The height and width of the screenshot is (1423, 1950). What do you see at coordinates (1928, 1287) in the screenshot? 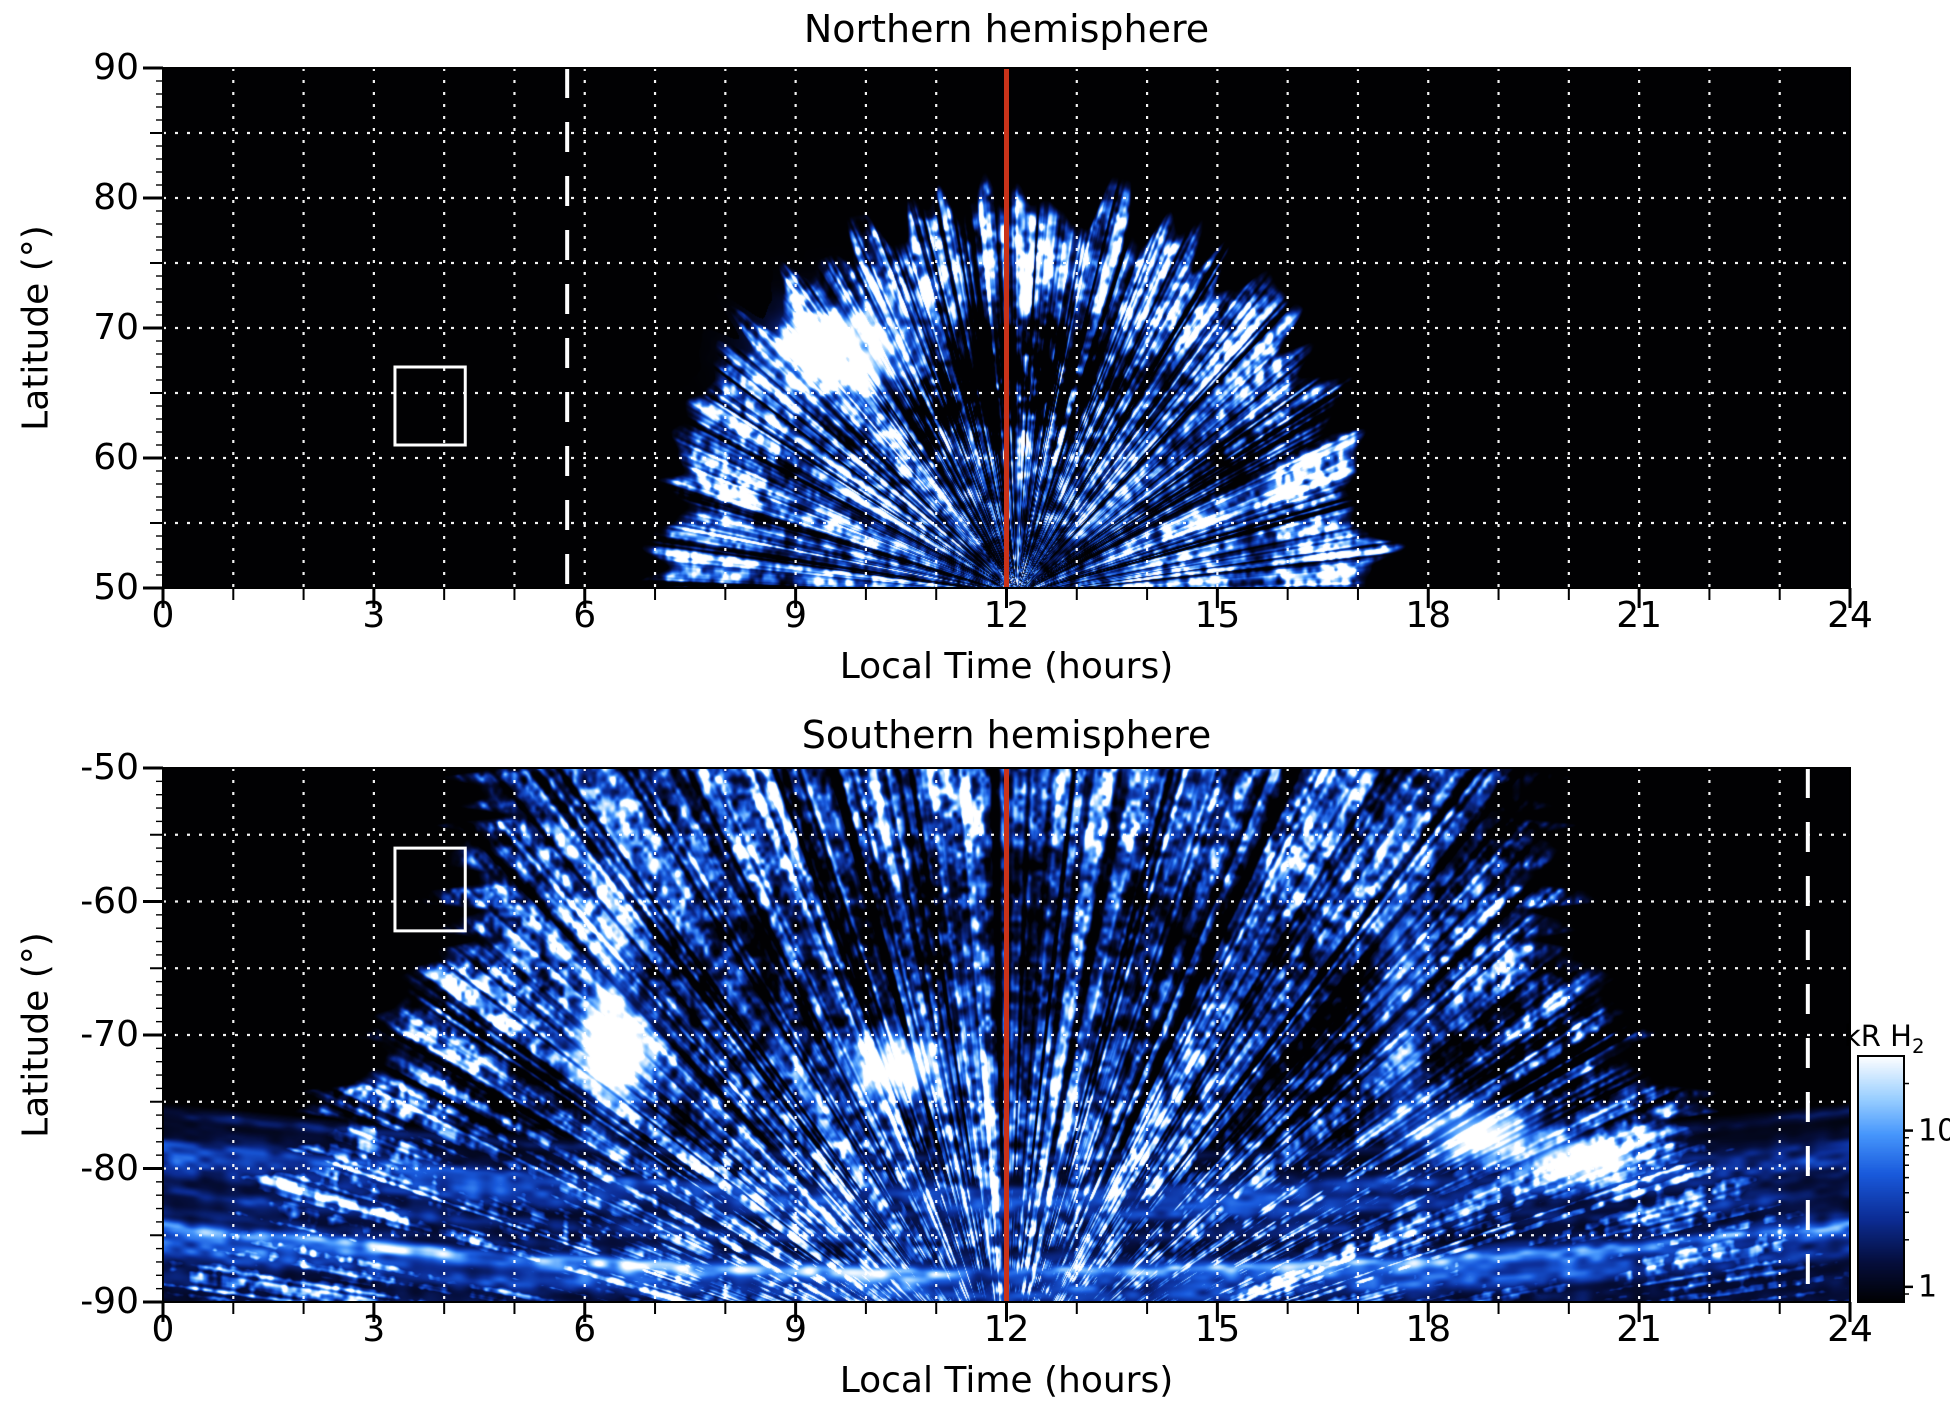
I see `colorbar-tick-label: 1` at bounding box center [1928, 1287].